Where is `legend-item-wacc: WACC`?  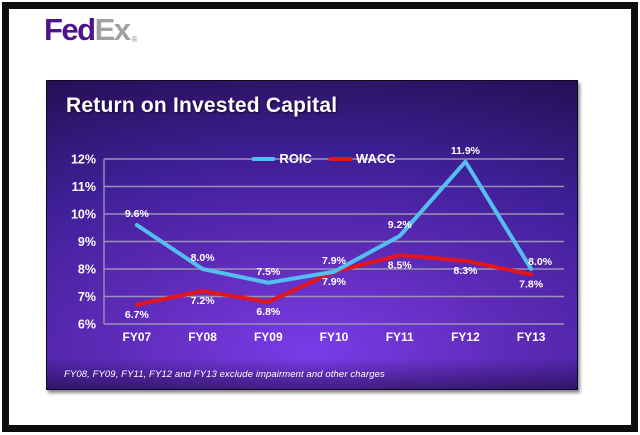 legend-item-wacc: WACC is located at coordinates (361, 158).